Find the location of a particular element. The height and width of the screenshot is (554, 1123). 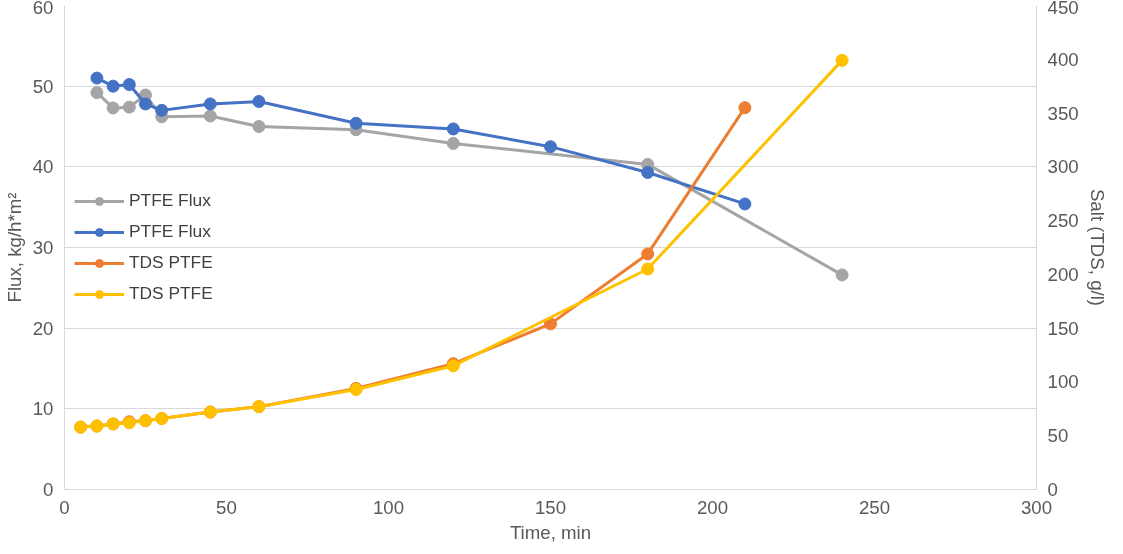

y2-tick-label: 400 is located at coordinates (1063, 59).